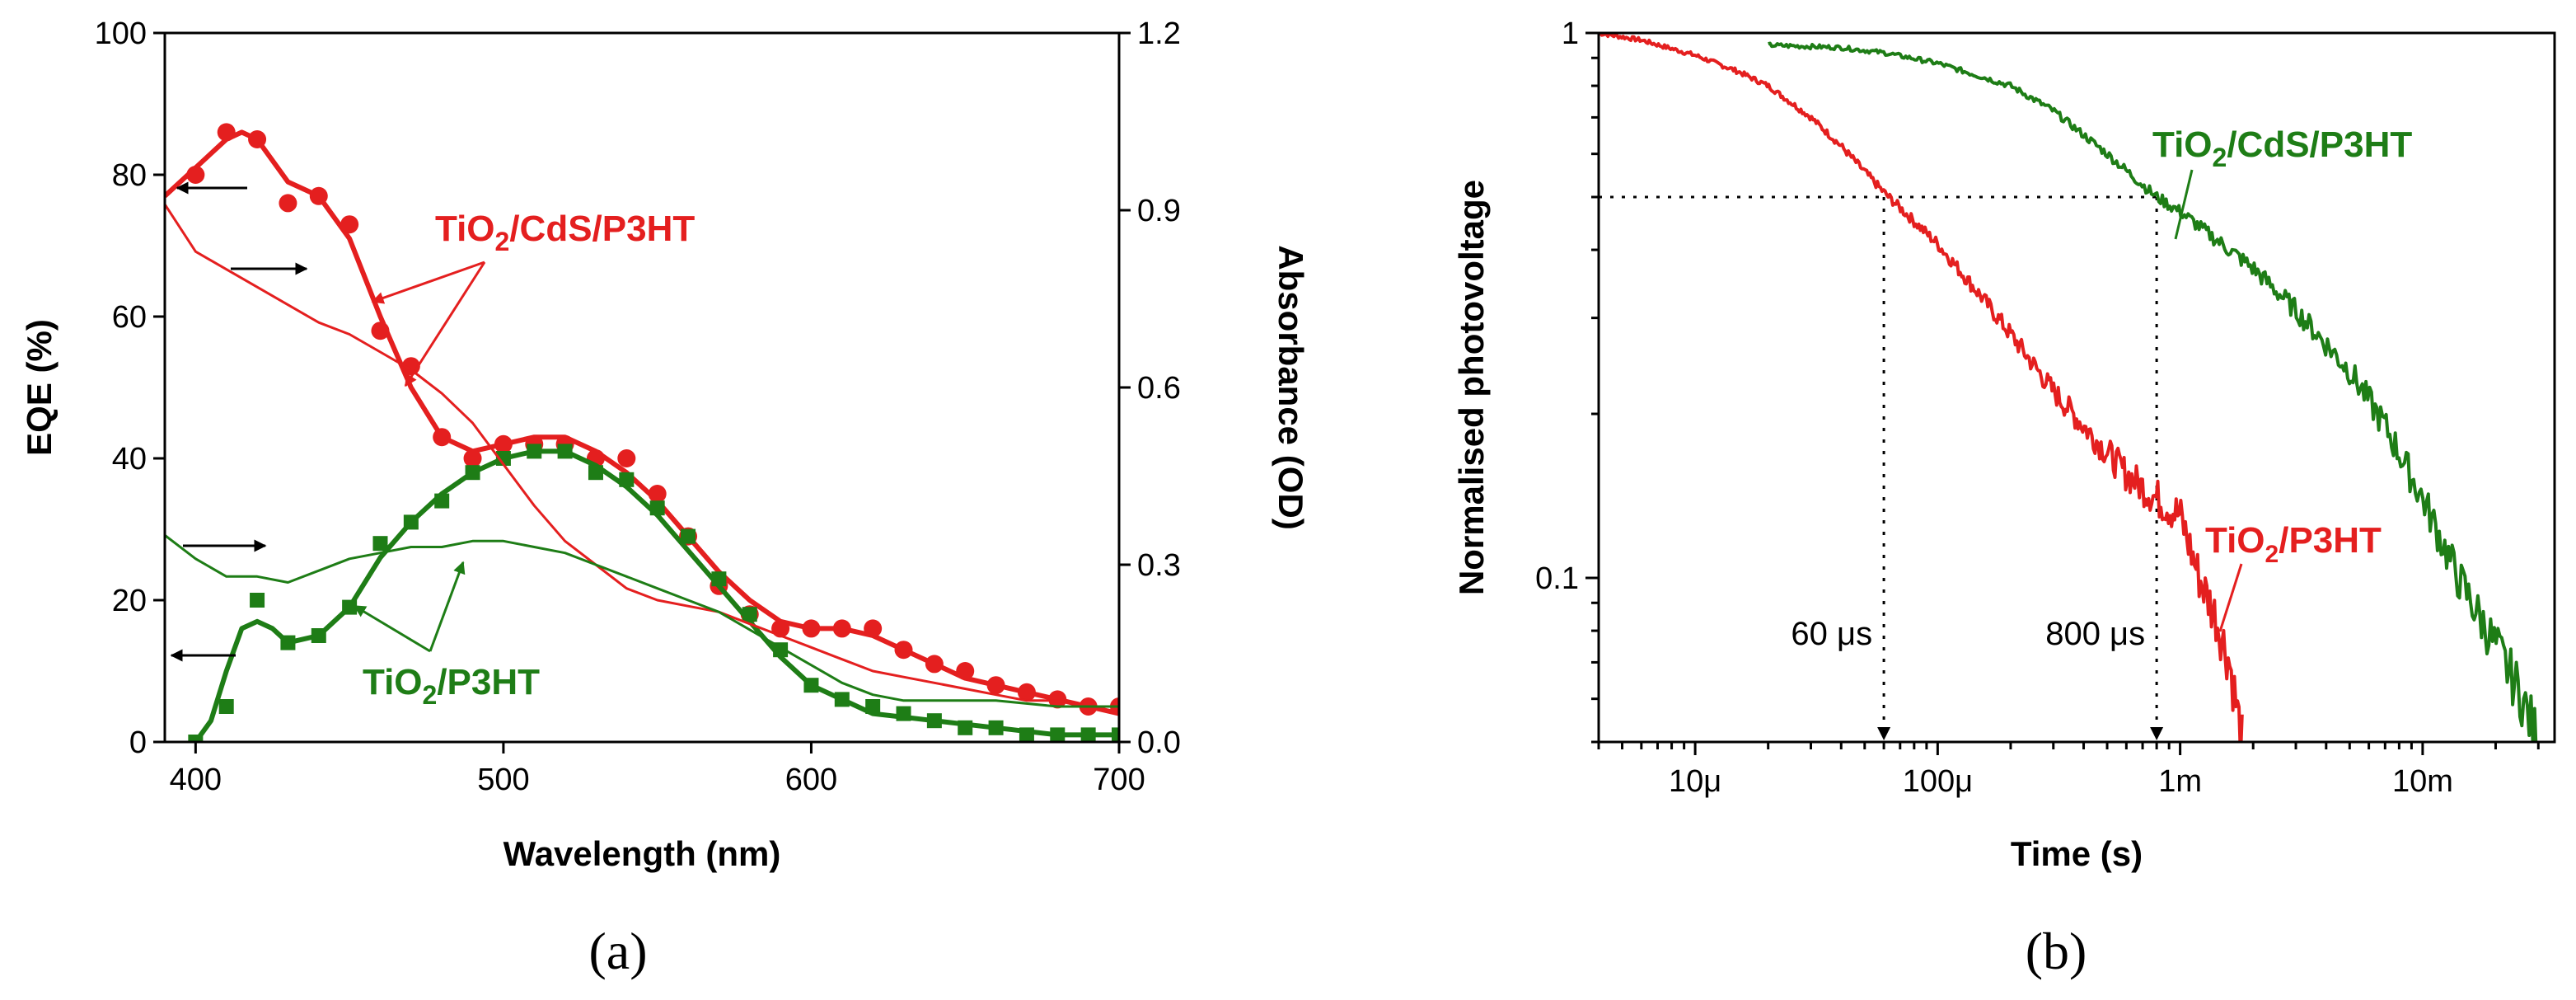 This screenshot has width=2576, height=1000. Describe the element at coordinates (565, 233) in the screenshot. I see `panel-a-label-cds: TiO2/CdS/P3HT` at that location.